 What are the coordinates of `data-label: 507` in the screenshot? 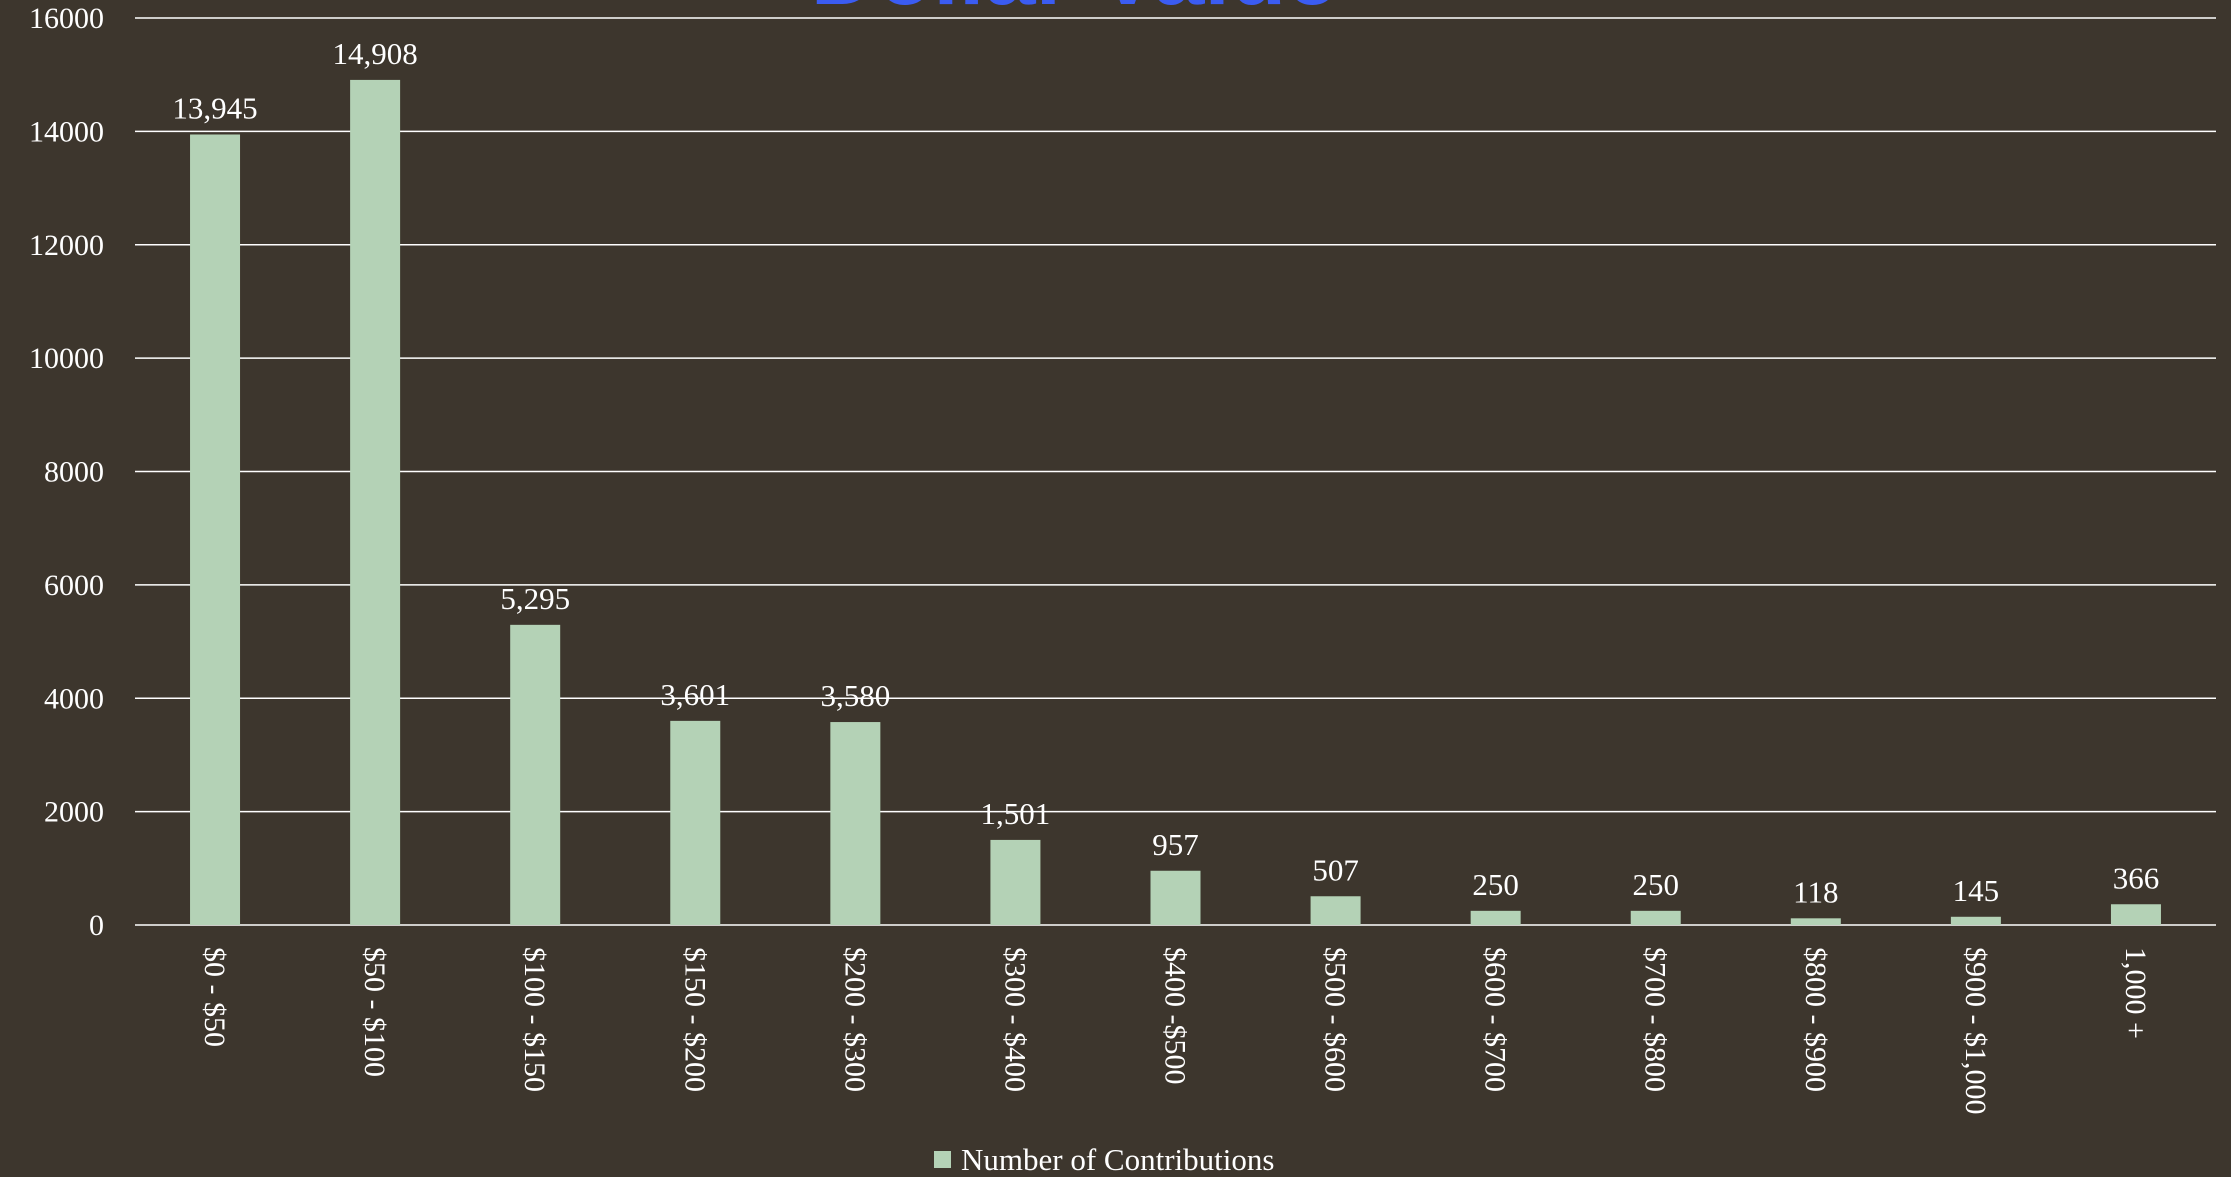 It's located at (1335, 869).